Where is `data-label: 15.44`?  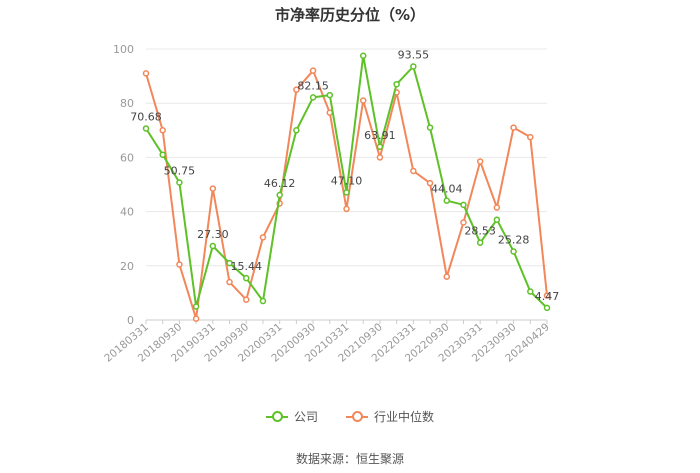
data-label: 15.44 is located at coordinates (247, 266).